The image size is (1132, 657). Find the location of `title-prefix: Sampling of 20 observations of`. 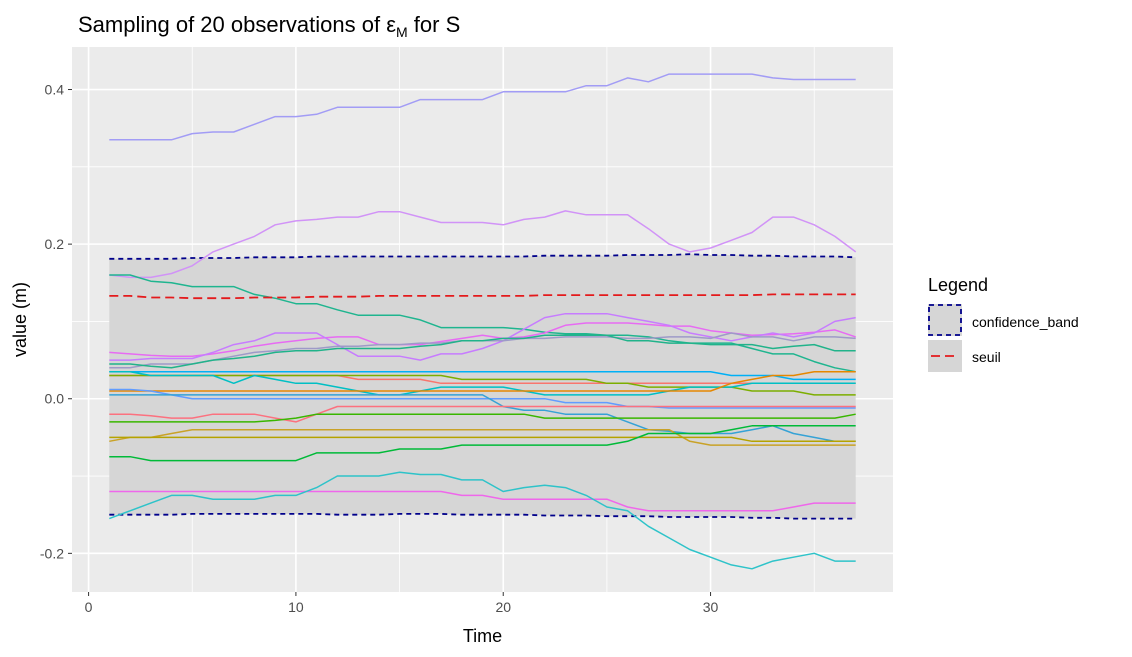

title-prefix: Sampling of 20 observations of is located at coordinates (232, 24).